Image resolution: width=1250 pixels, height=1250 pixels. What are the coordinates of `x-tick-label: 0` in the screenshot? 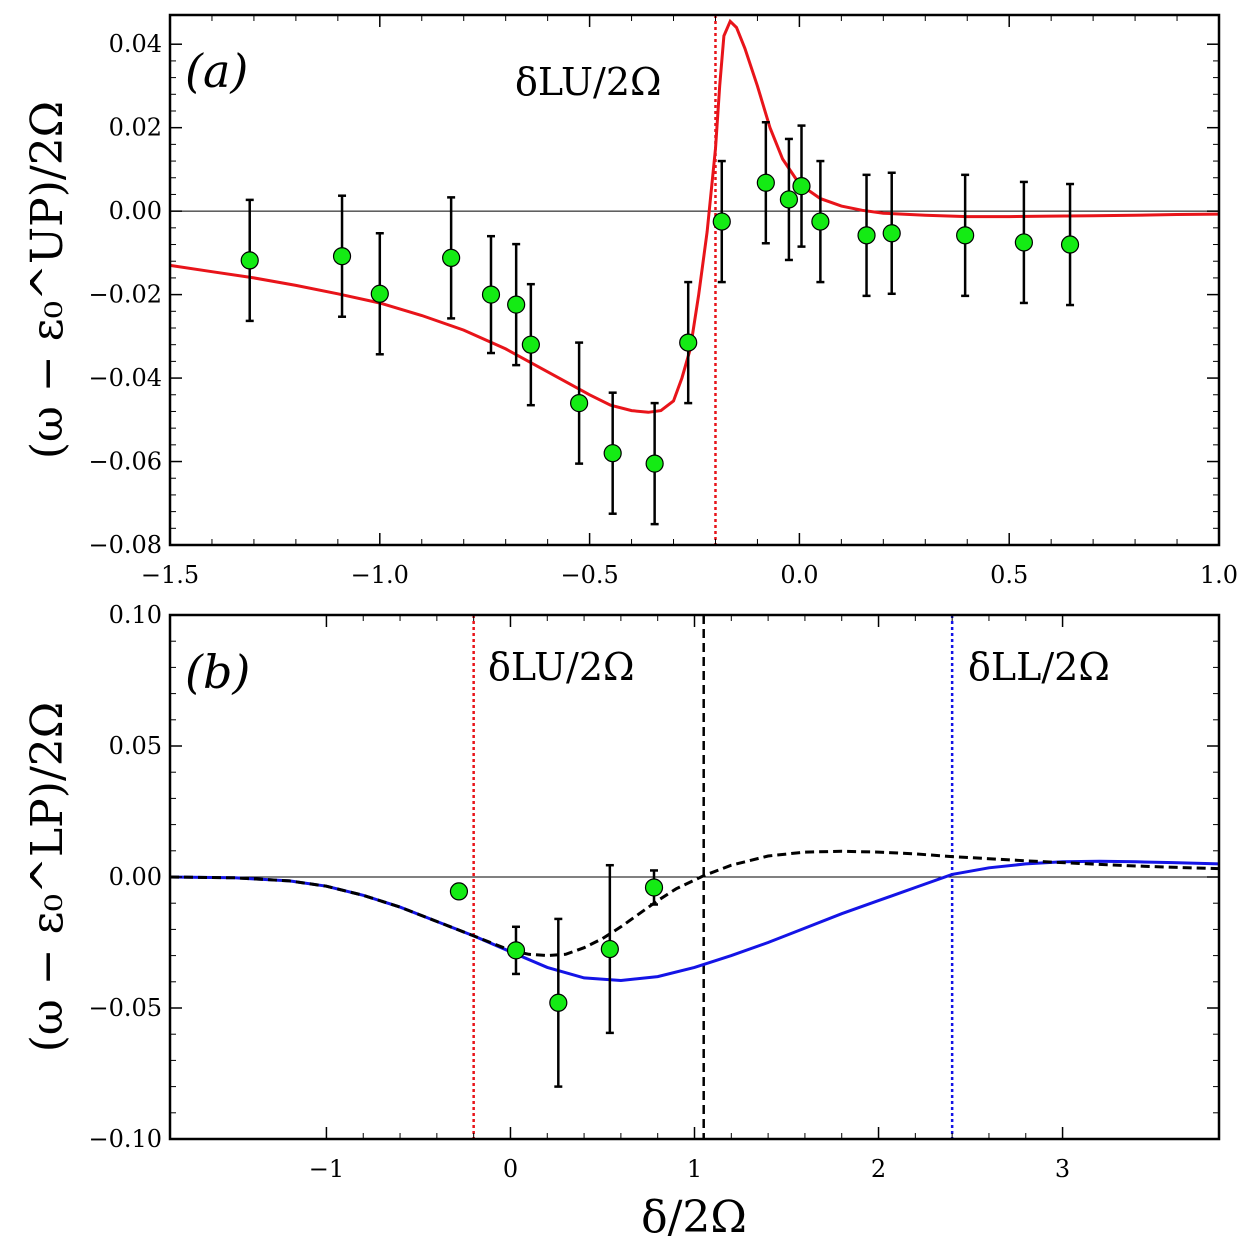 It's located at (510, 1169).